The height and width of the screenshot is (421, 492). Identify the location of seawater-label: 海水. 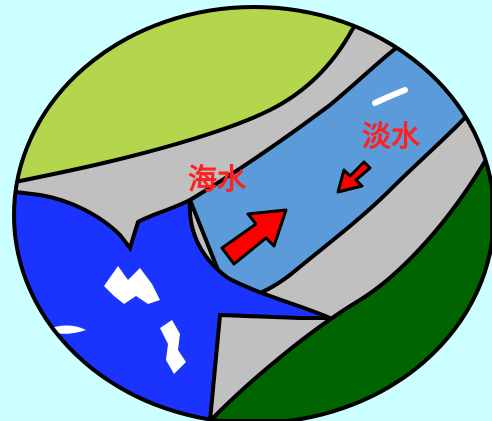
(217, 179).